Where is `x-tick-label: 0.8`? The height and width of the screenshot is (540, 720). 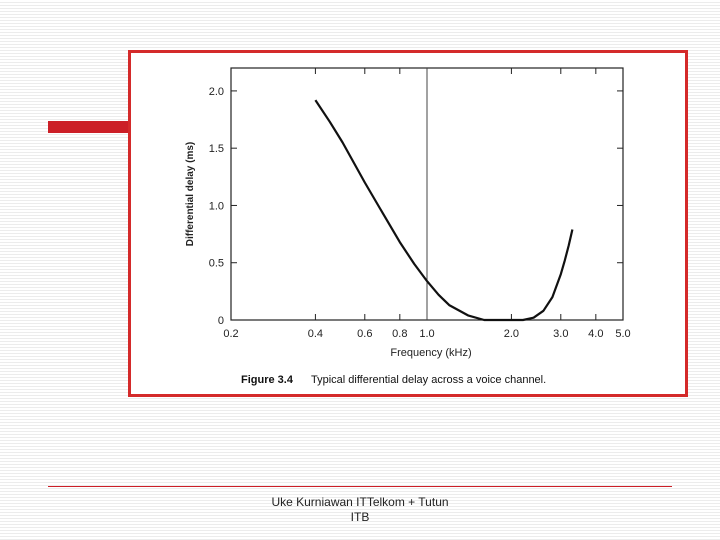 x-tick-label: 0.8 is located at coordinates (399, 334).